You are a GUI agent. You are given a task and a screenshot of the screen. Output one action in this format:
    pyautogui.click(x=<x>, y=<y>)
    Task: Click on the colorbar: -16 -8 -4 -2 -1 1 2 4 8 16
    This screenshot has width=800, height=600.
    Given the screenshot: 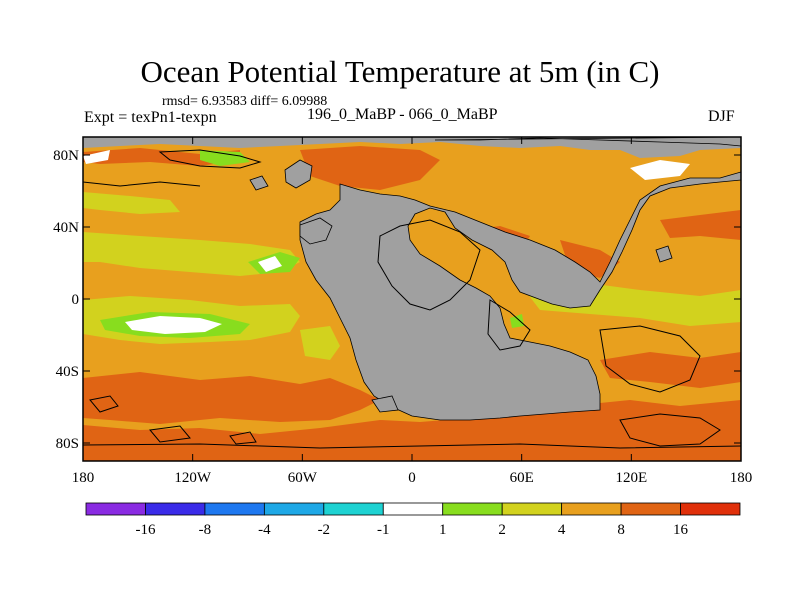 What is the action you would take?
    pyautogui.click(x=413, y=520)
    